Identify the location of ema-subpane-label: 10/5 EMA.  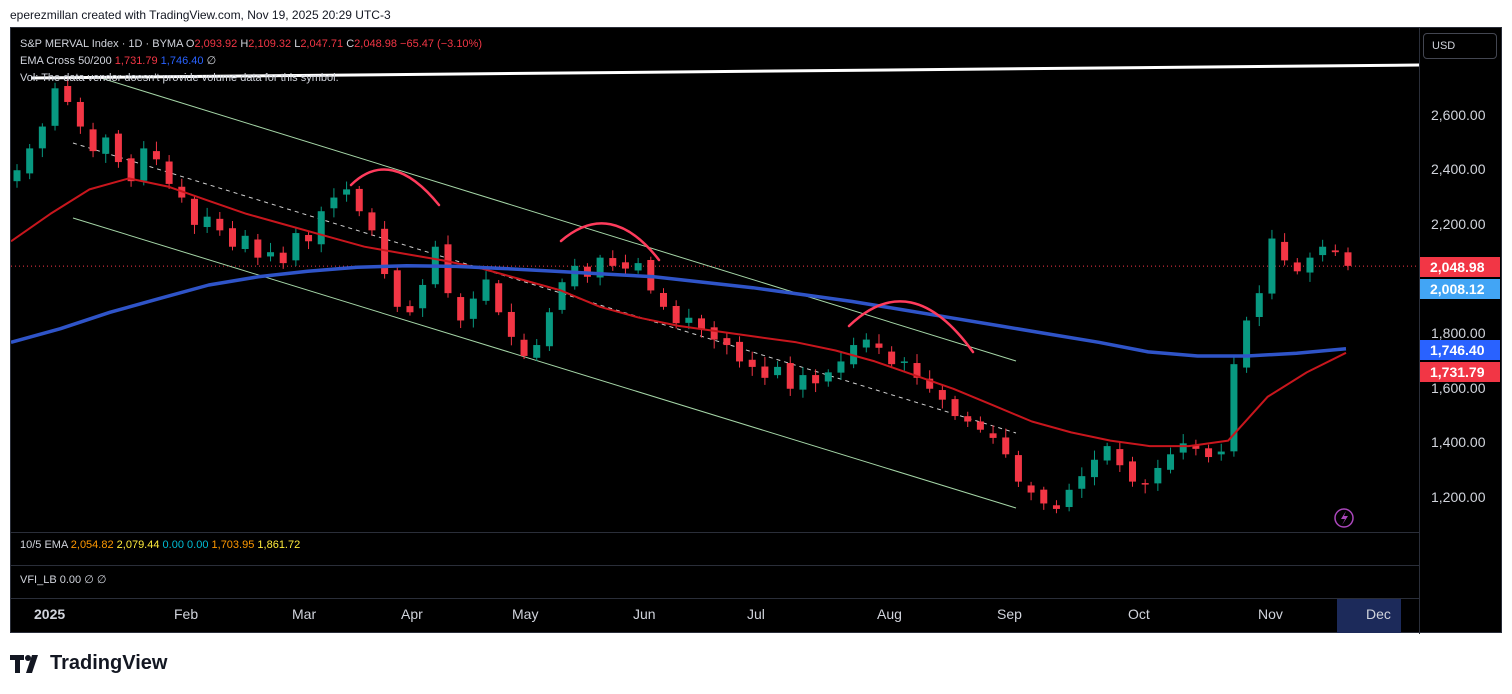
(44, 545).